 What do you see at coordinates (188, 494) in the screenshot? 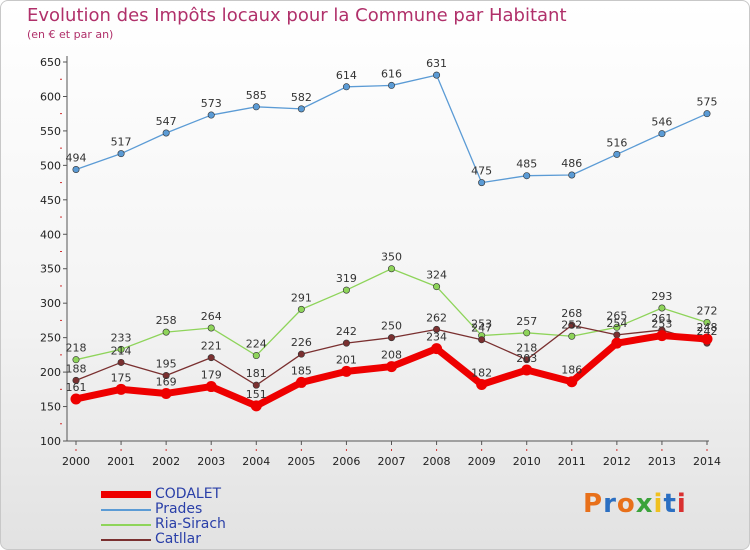
I see `legend-label-codalet: CODALET` at bounding box center [188, 494].